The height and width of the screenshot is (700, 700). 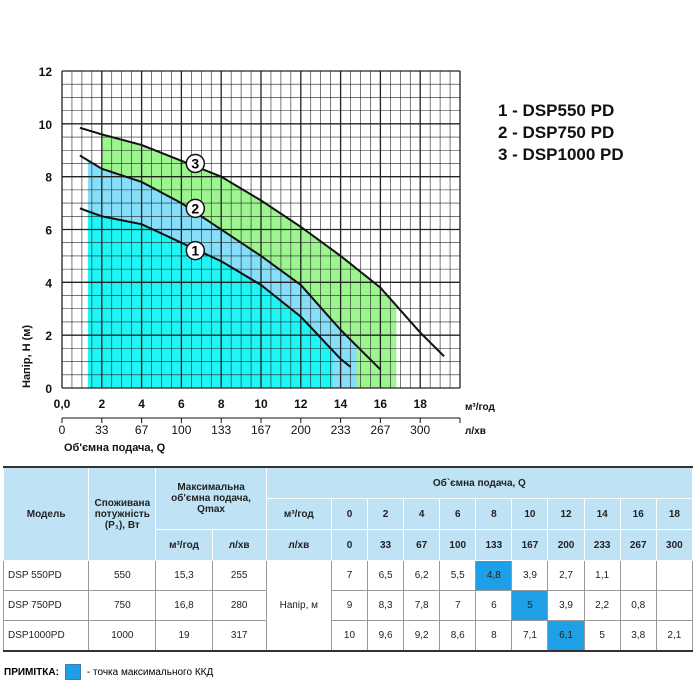 I want to click on cell-model: DSP 750PD, so click(x=46, y=605).